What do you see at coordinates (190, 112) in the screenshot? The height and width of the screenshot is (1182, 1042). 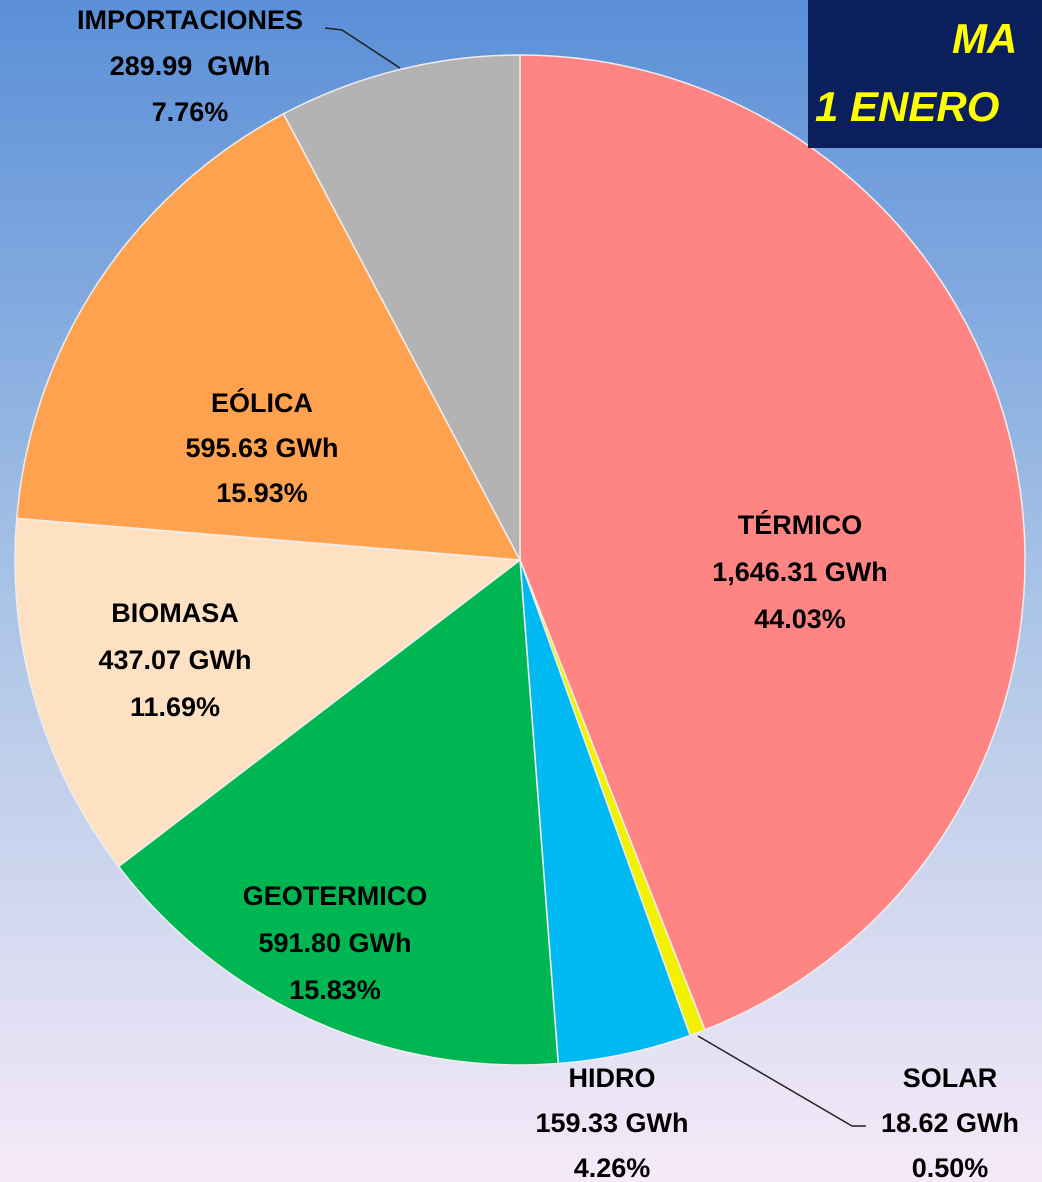 I see `percent-label: 7.76%` at bounding box center [190, 112].